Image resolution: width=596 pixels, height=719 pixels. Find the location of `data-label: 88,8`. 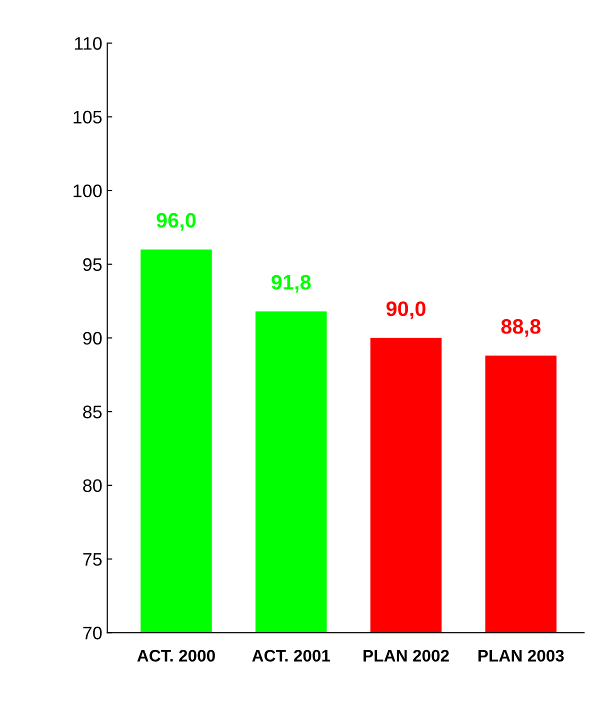

data-label: 88,8 is located at coordinates (521, 328).